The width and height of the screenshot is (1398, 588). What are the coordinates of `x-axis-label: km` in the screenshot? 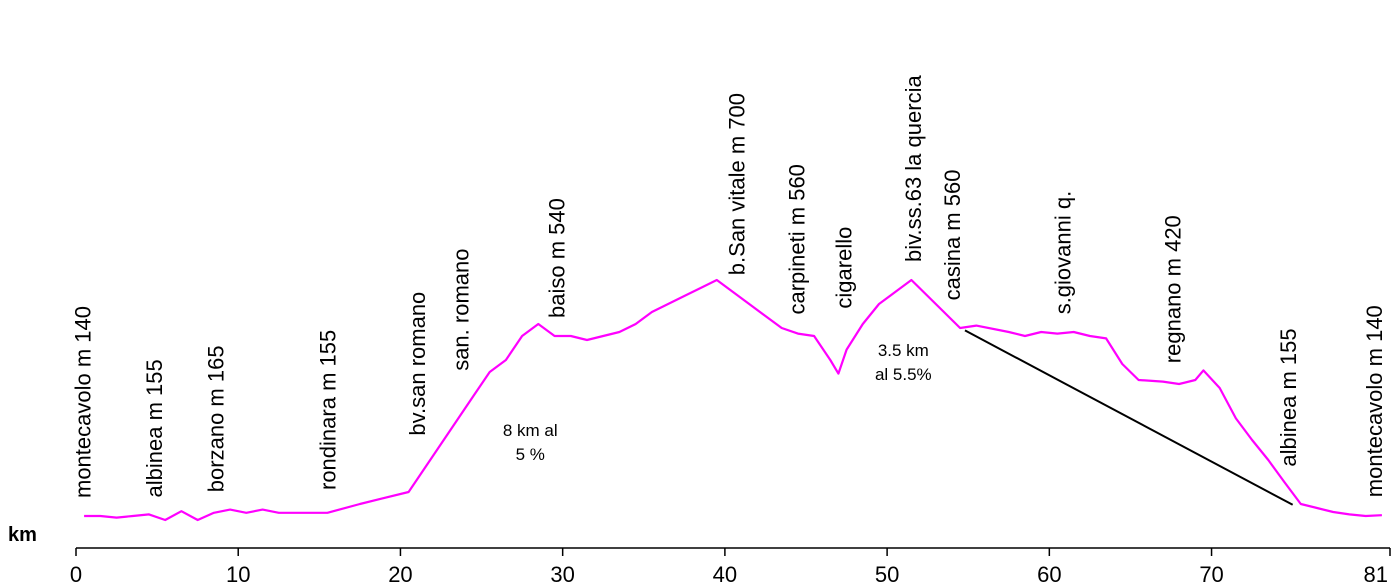 It's located at (22, 535).